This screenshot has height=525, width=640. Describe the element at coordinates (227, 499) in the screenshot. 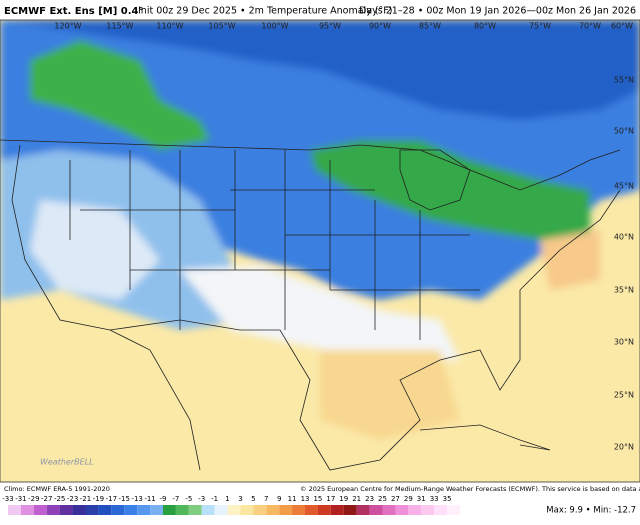

I see `colorbar-label: 1` at that location.